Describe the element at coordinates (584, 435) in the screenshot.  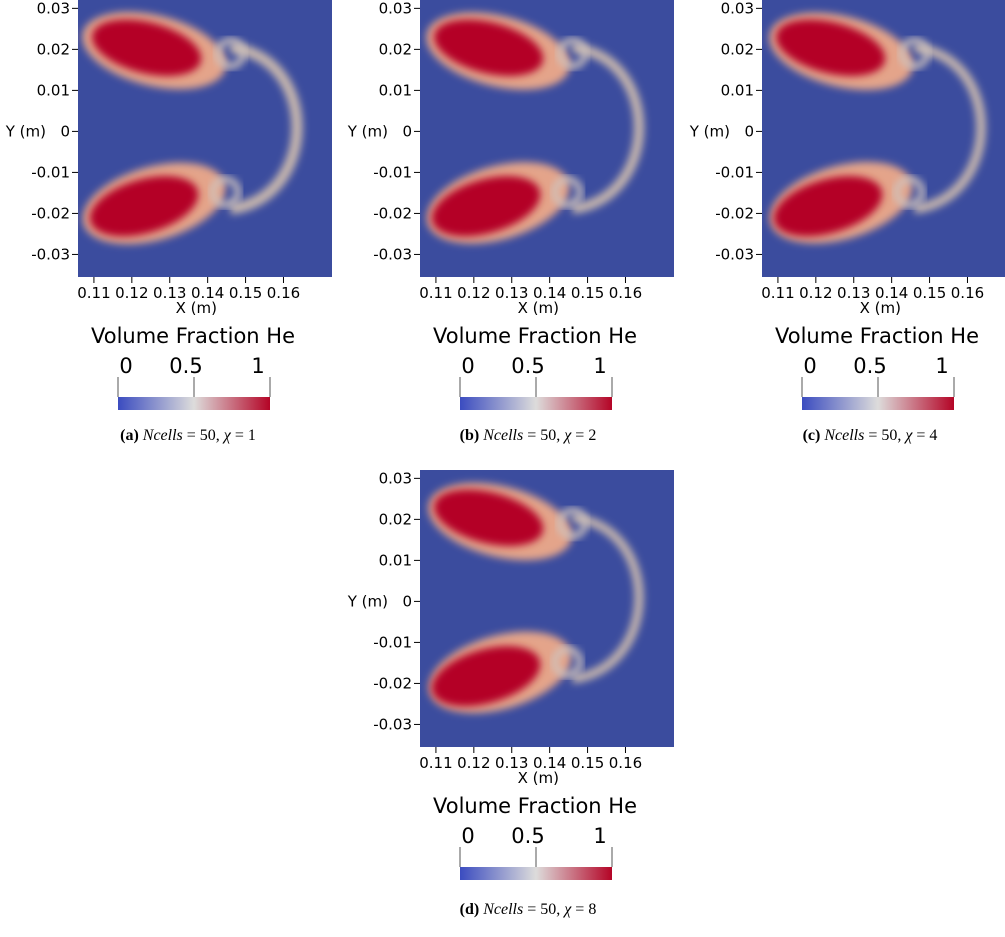
I see `caption-chi-value: = 2` at that location.